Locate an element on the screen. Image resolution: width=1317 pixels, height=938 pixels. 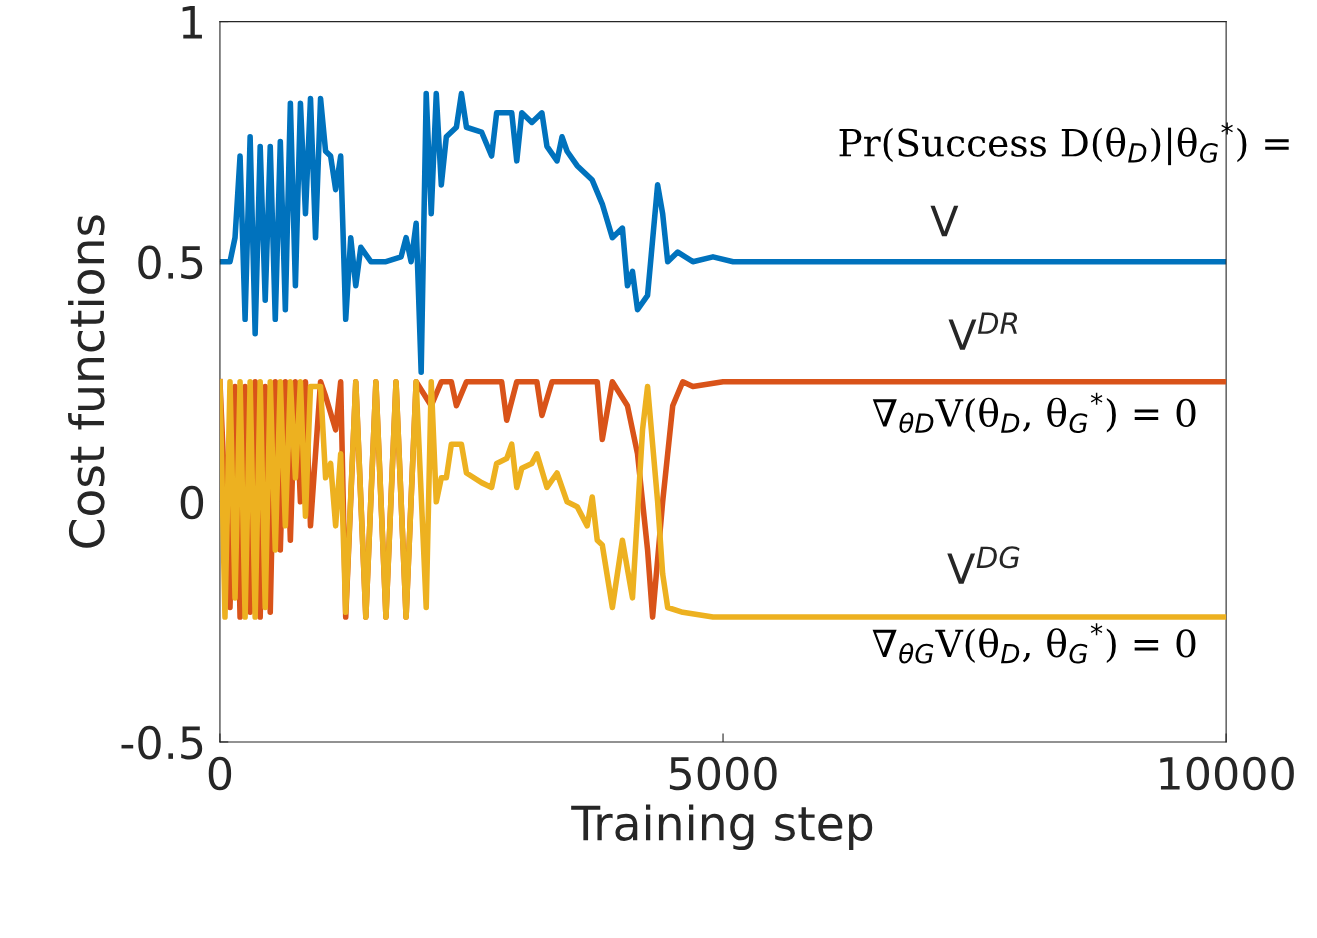
y-tick-label: 1 is located at coordinates (192, 22).